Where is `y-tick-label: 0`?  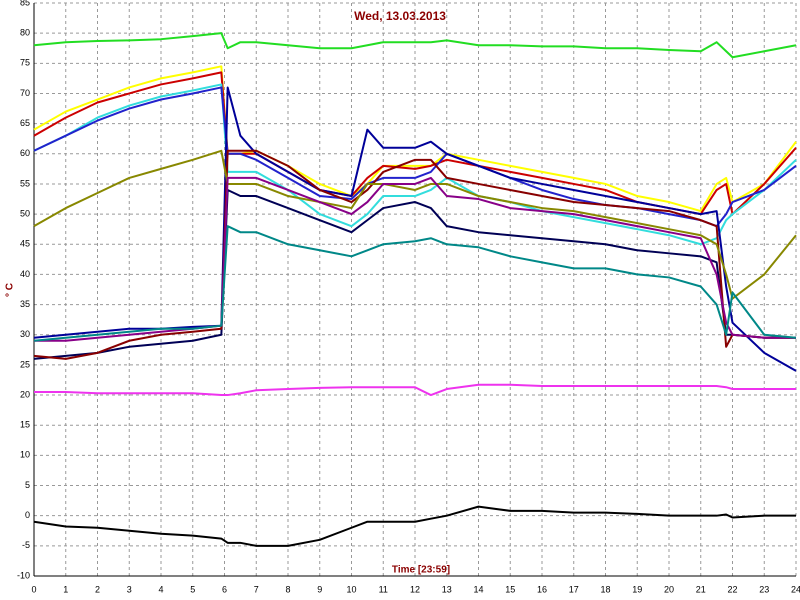 y-tick-label: 0 is located at coordinates (27, 515).